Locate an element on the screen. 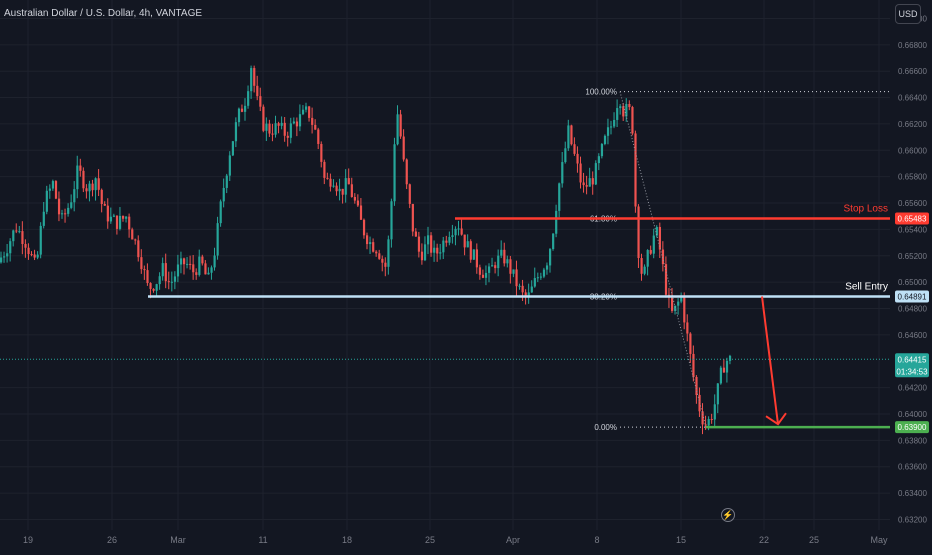 Image resolution: width=932 pixels, height=555 pixels. price-tick-label: 0.63800 is located at coordinates (912, 440).